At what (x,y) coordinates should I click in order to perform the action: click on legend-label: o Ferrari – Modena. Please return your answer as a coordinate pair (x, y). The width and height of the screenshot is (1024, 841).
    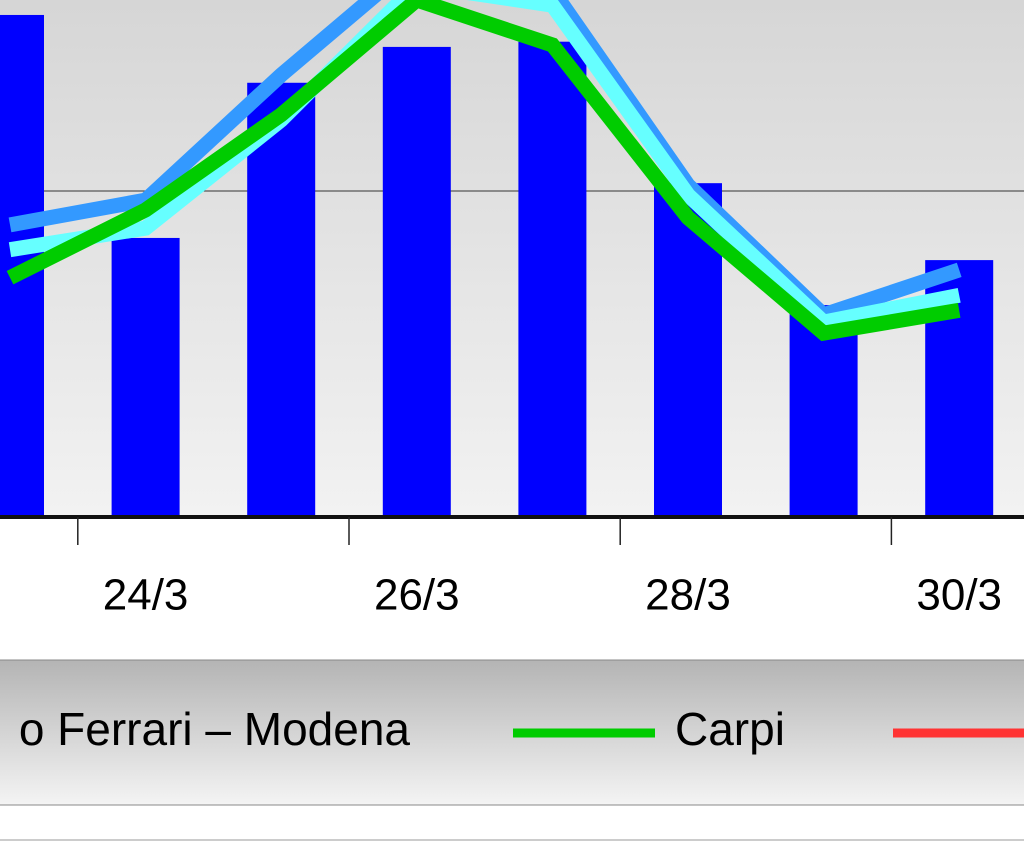
    Looking at the image, I should click on (215, 729).